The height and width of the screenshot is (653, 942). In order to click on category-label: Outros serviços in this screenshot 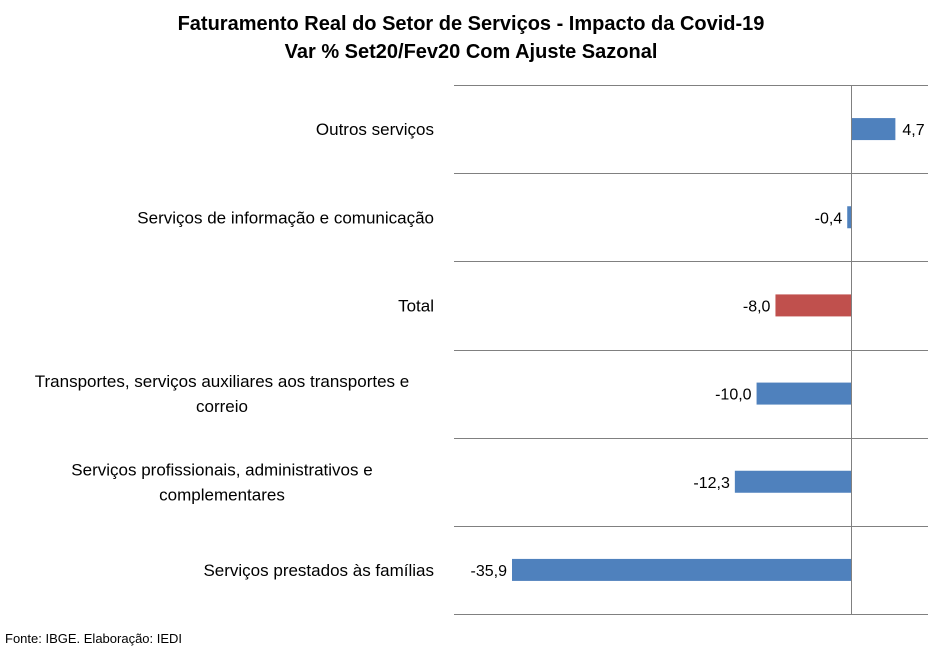, I will do `click(375, 129)`.